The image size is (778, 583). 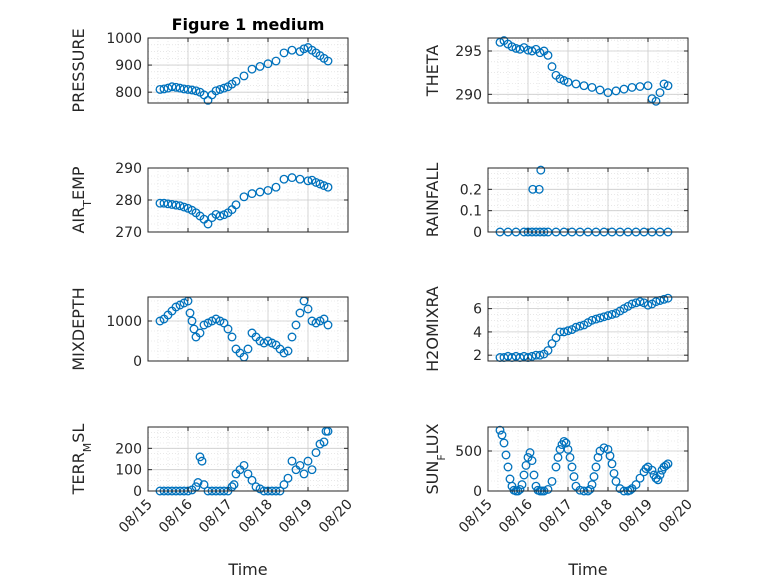 What do you see at coordinates (435, 458) in the screenshot?
I see `y-axis-label: SUNFLUX` at bounding box center [435, 458].